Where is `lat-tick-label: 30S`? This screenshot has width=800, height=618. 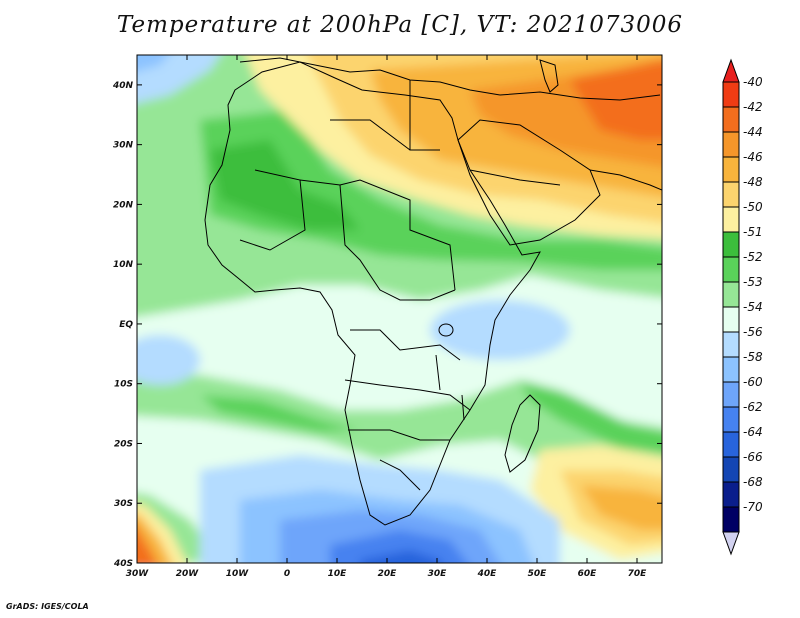 lat-tick-label: 30S is located at coordinates (123, 504).